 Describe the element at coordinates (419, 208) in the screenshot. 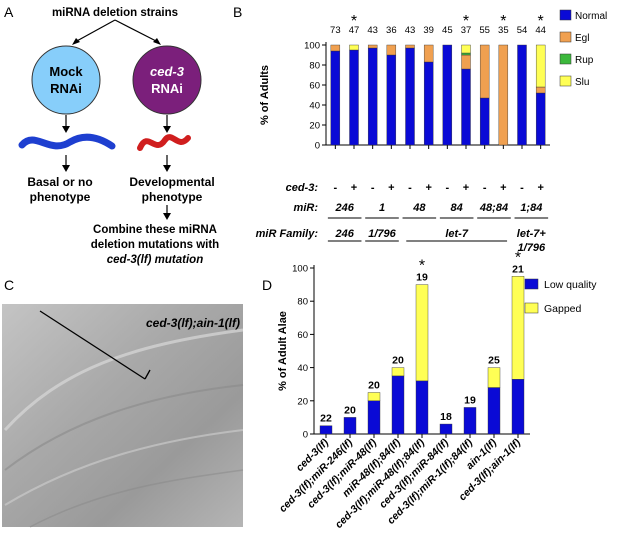

I see `panel-b-mir-label: 48` at that location.